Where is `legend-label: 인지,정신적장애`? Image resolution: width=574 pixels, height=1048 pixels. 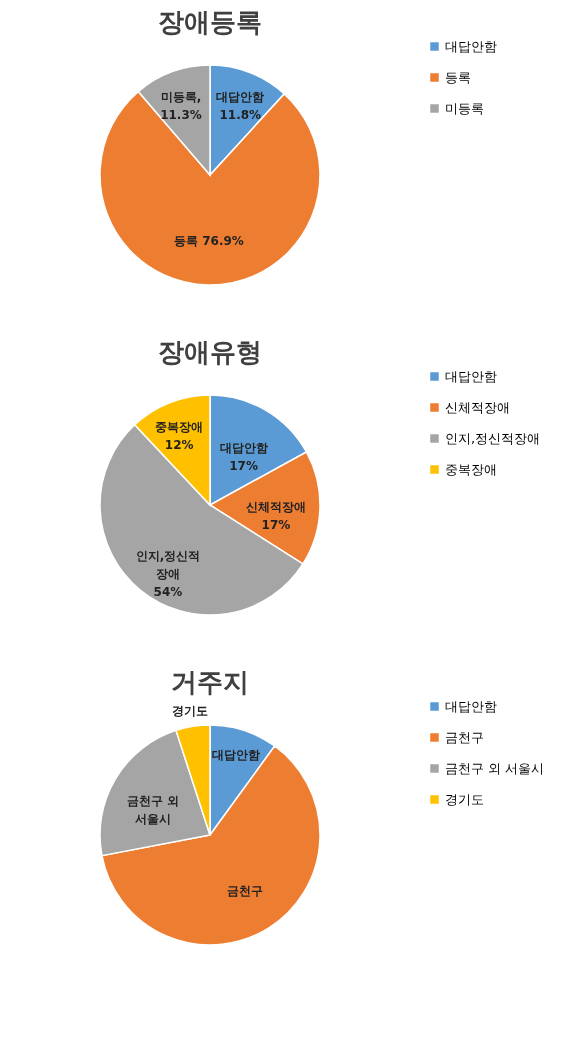 legend-label: 인지,정신적장애 is located at coordinates (493, 438).